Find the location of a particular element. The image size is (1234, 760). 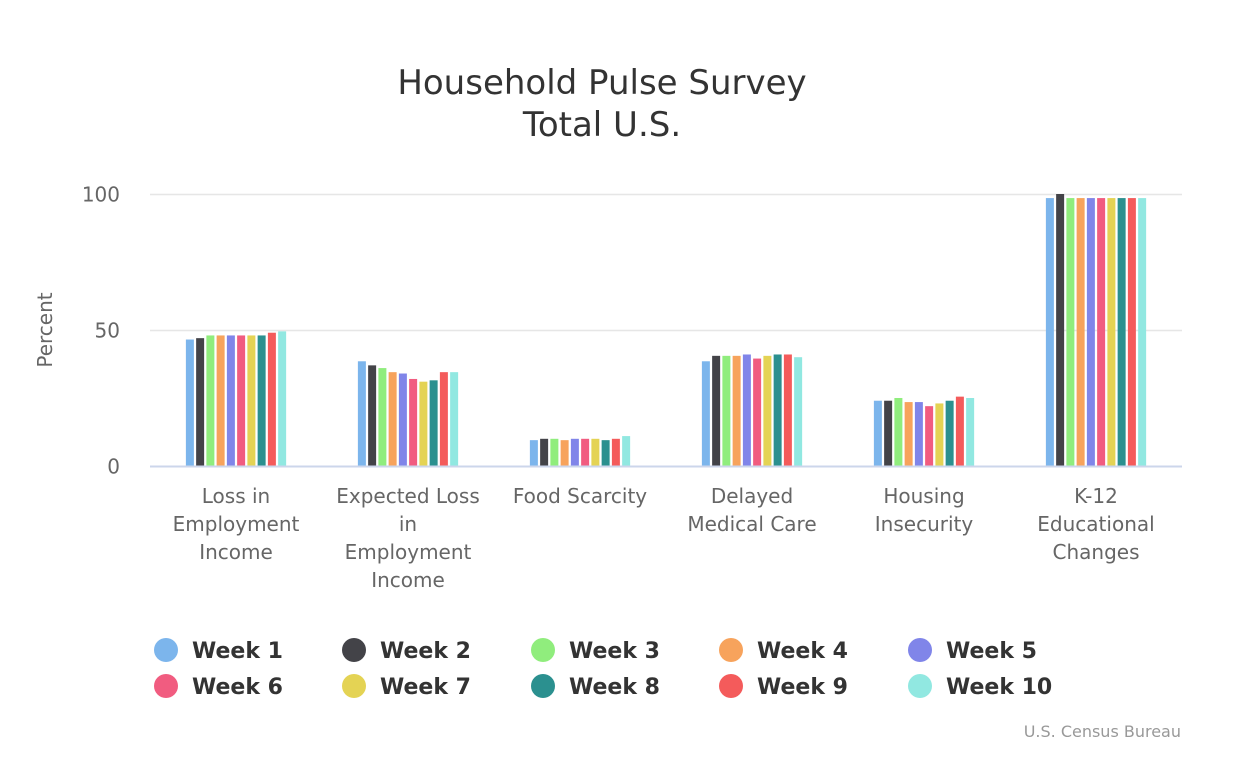

y-axis-ticks: 0 50 100 is located at coordinates (101, 331).